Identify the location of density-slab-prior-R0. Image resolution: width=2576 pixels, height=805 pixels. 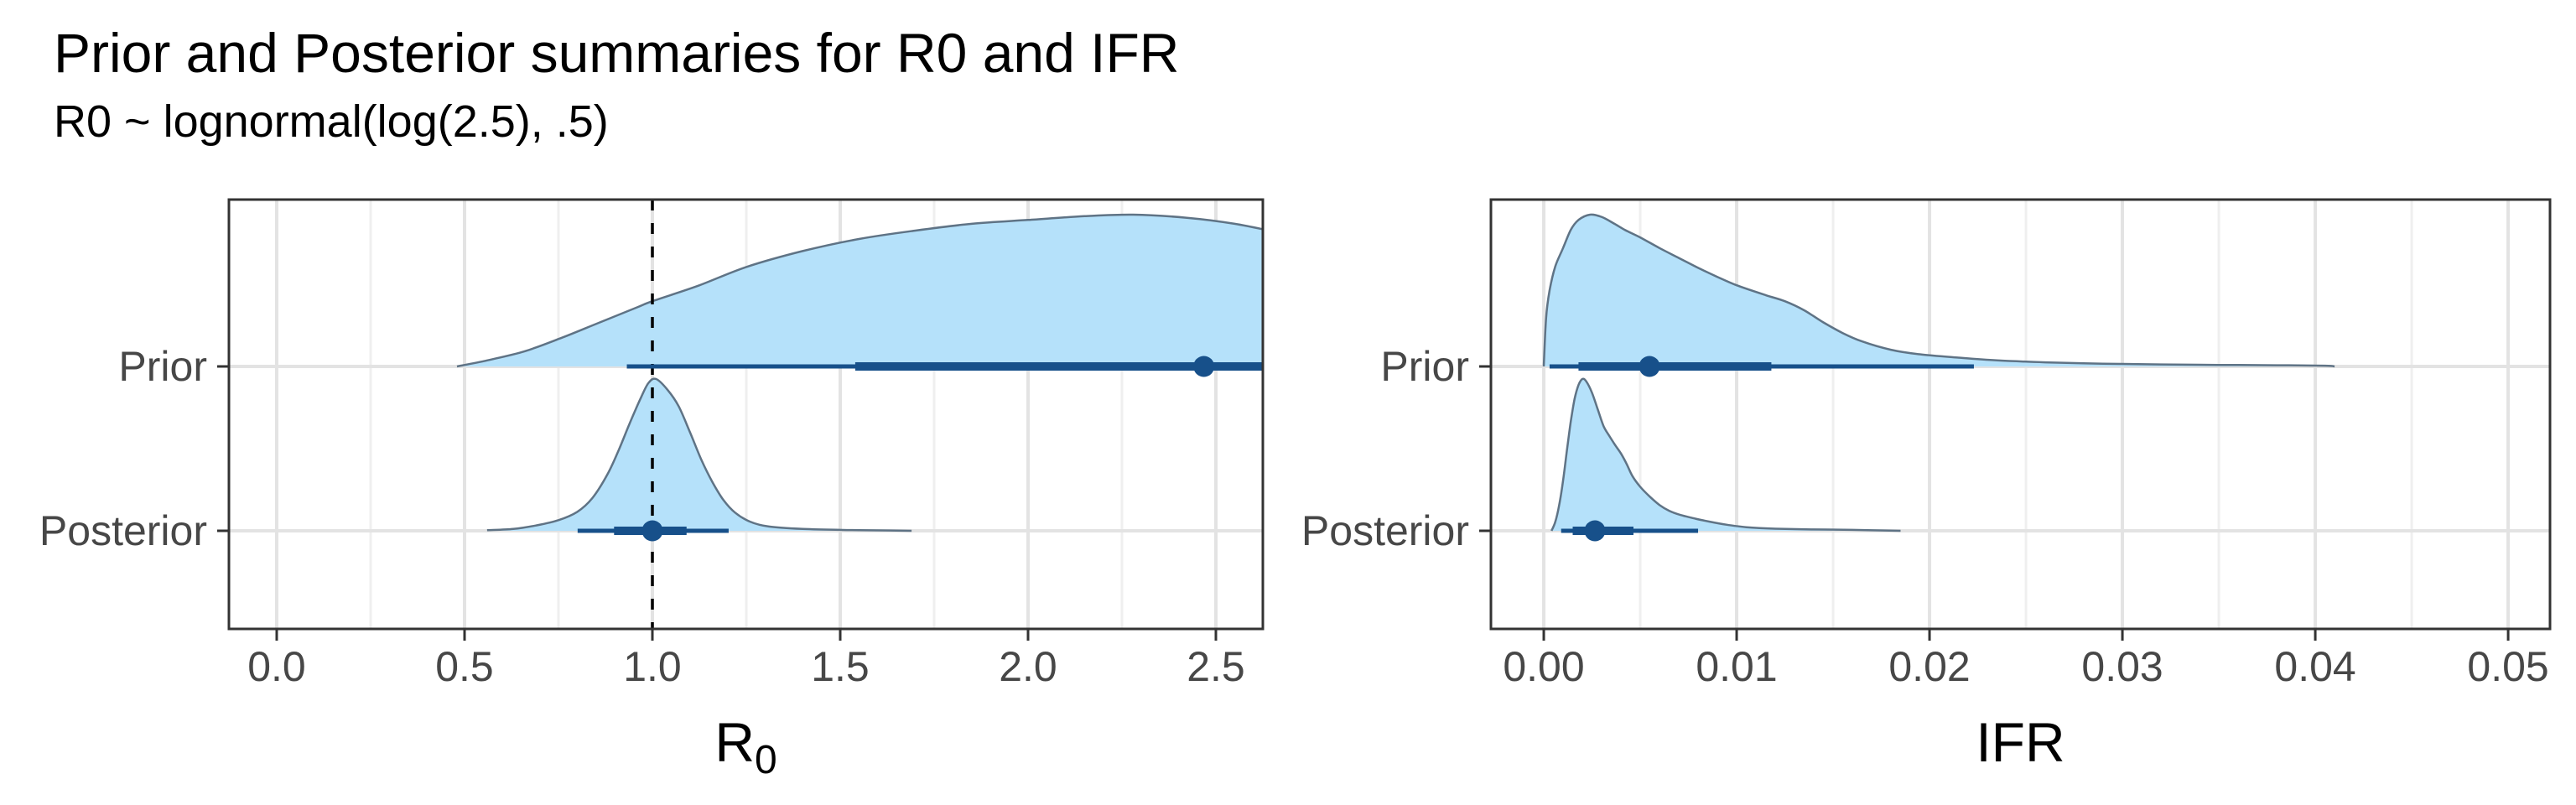
(860, 290).